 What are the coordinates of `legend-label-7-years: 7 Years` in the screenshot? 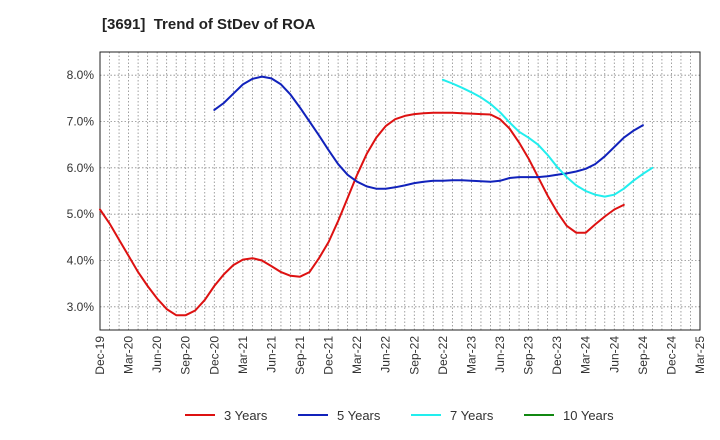 It's located at (472, 415).